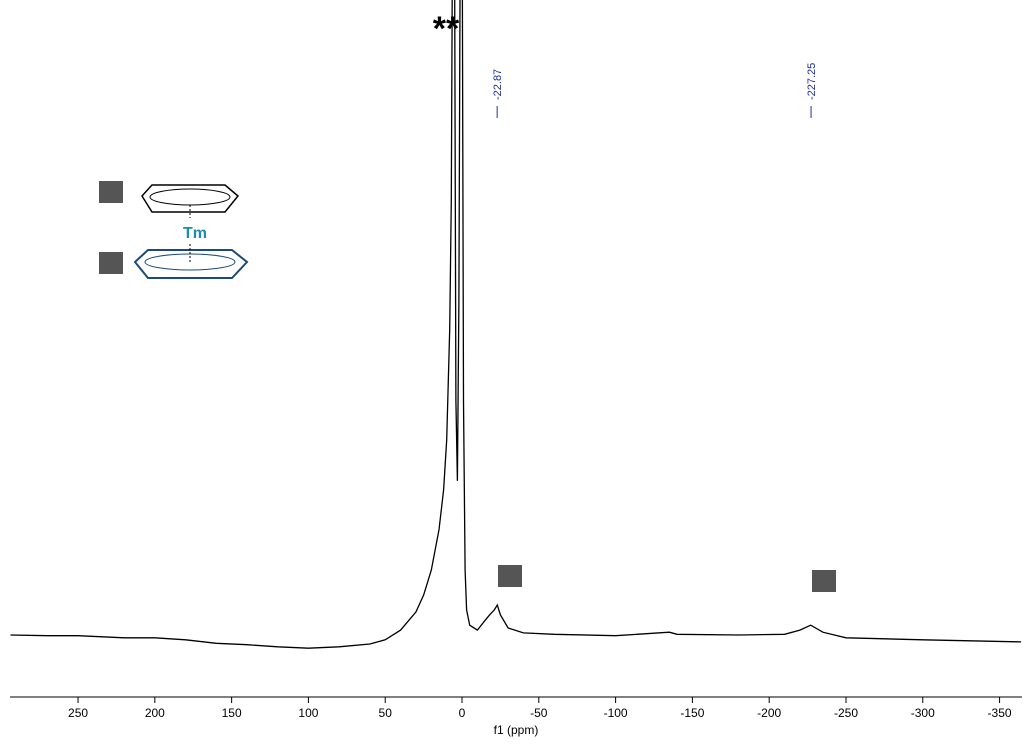 Image resolution: width=1024 pixels, height=746 pixels. Describe the element at coordinates (155, 713) in the screenshot. I see `x-tick-label: 200` at that location.